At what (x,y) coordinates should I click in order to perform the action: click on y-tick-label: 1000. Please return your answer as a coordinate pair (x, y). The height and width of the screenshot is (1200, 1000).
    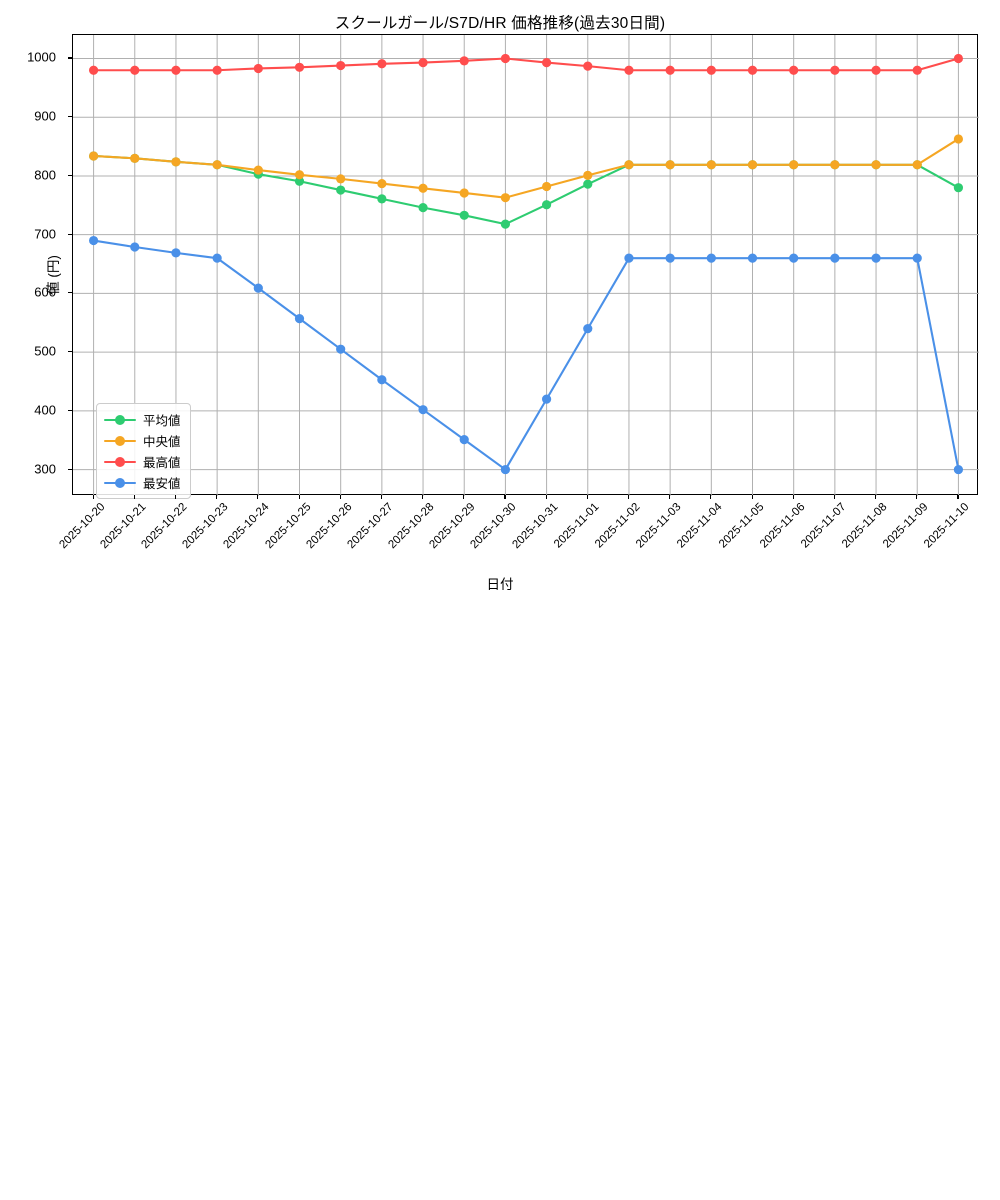
    Looking at the image, I should click on (41, 57).